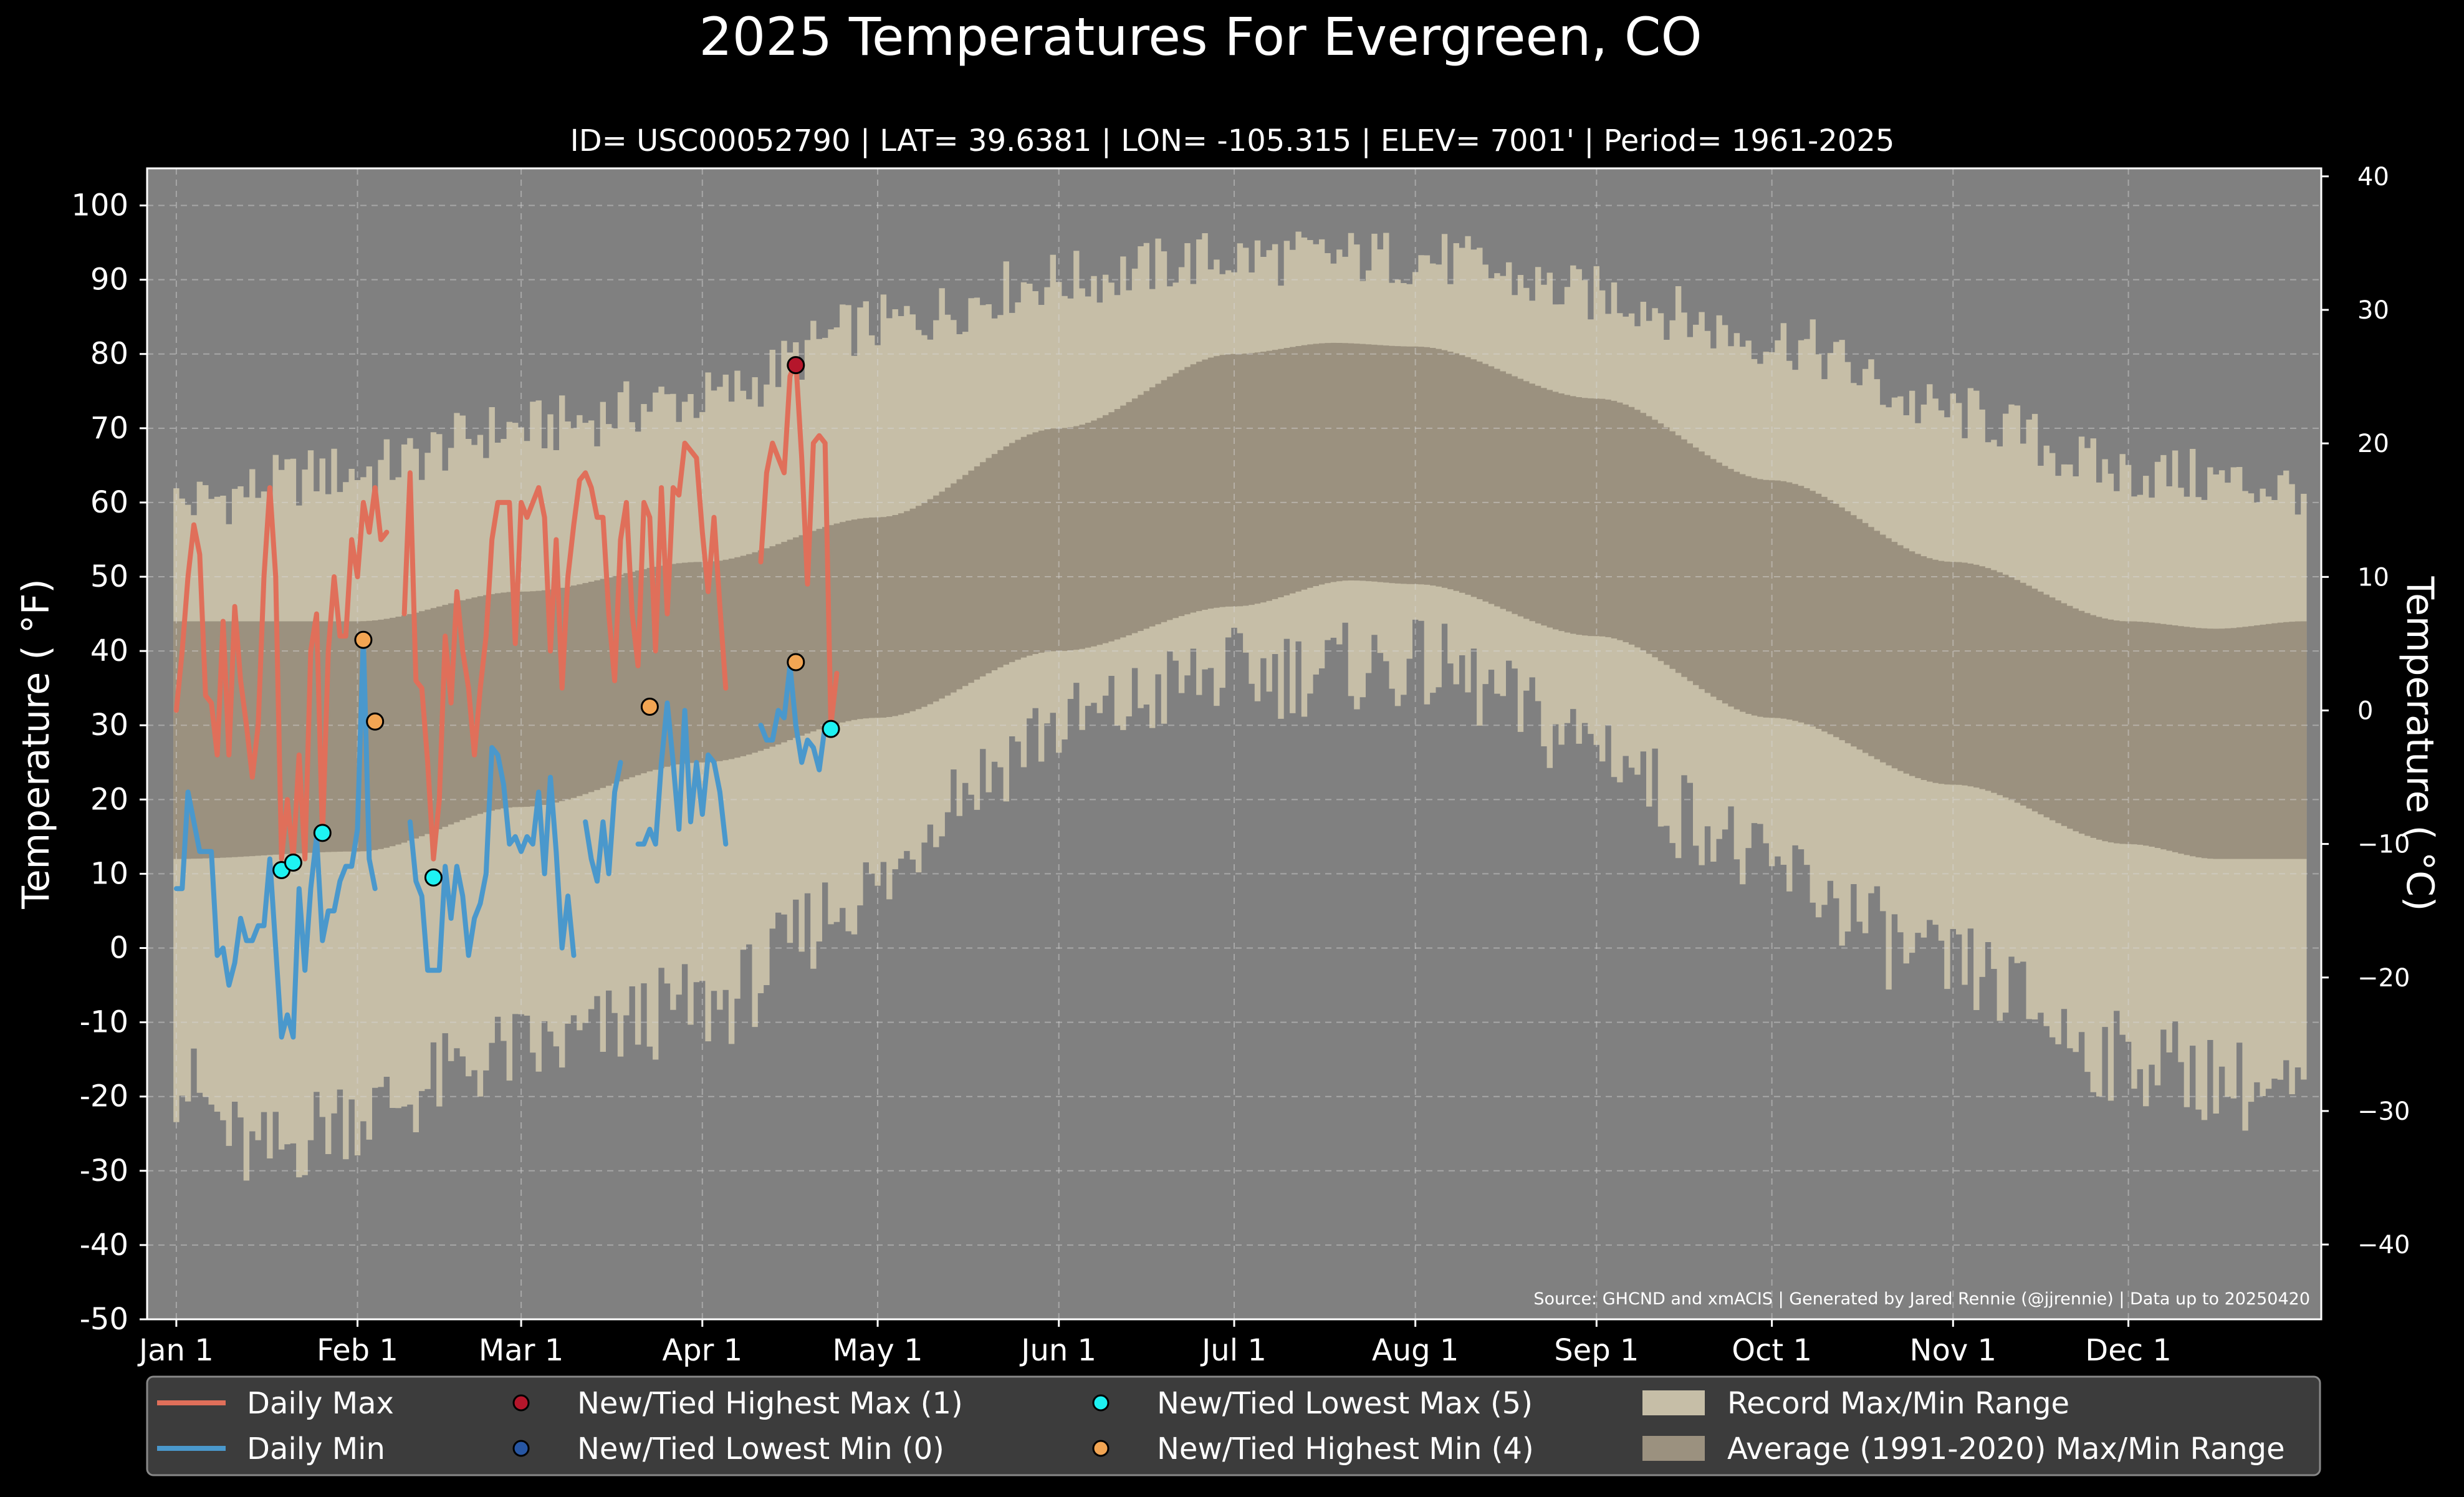 Image resolution: width=2464 pixels, height=1497 pixels. Describe the element at coordinates (2420, 744) in the screenshot. I see `right-axis-label: Temperature ( °C)` at that location.